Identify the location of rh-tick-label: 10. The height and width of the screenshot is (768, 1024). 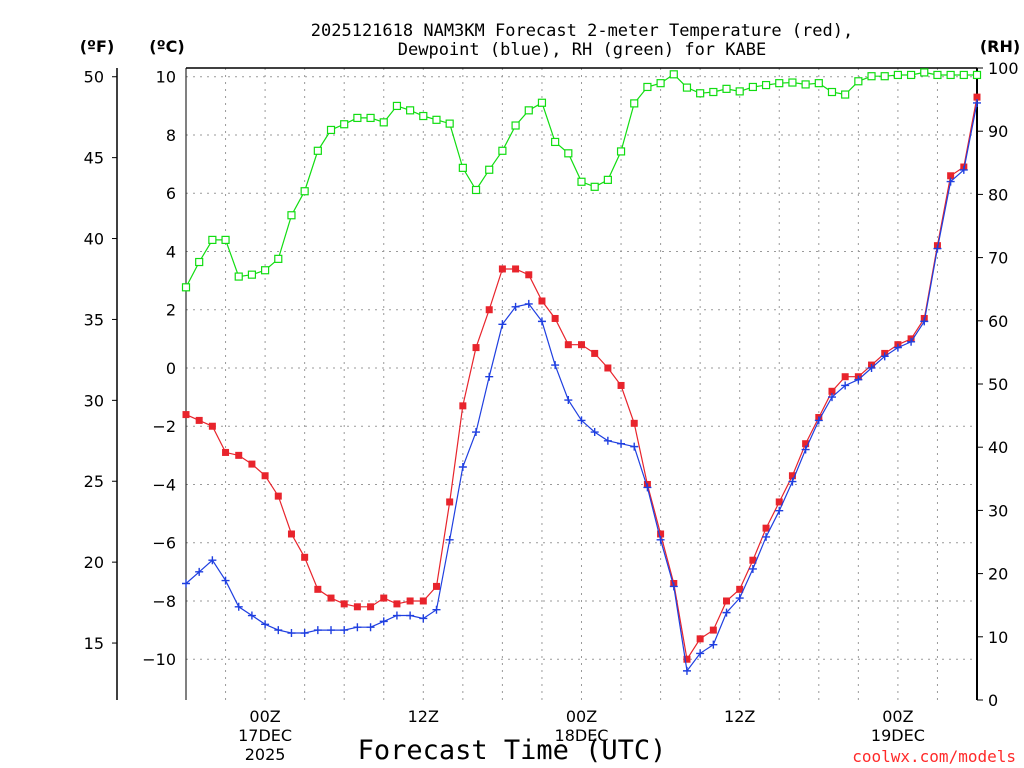
(998, 637).